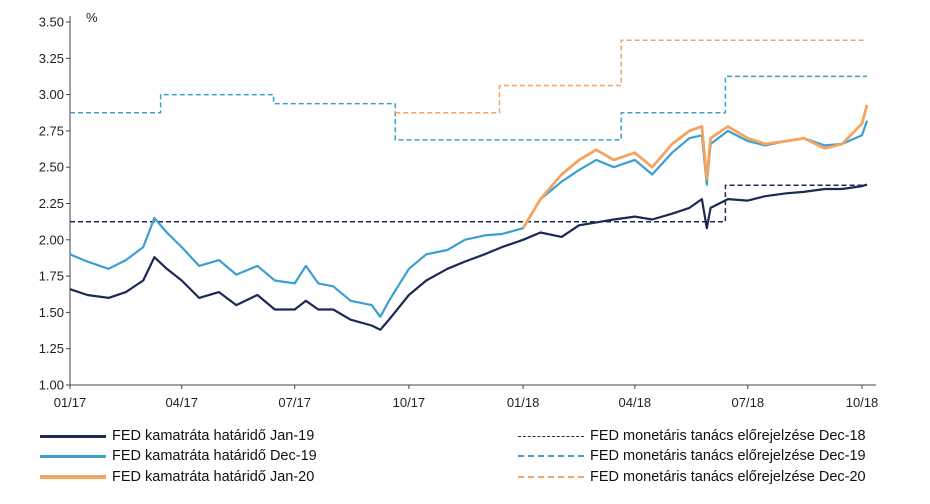  What do you see at coordinates (523, 402) in the screenshot?
I see `x-tick-label: 01/18` at bounding box center [523, 402].